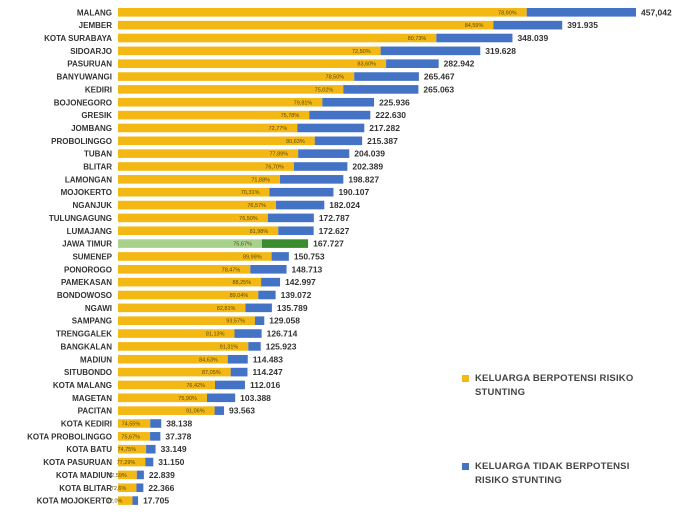 This screenshot has width=679, height=527. Describe the element at coordinates (367, 167) in the screenshot. I see `total-label-blitar: 202.389` at that location.